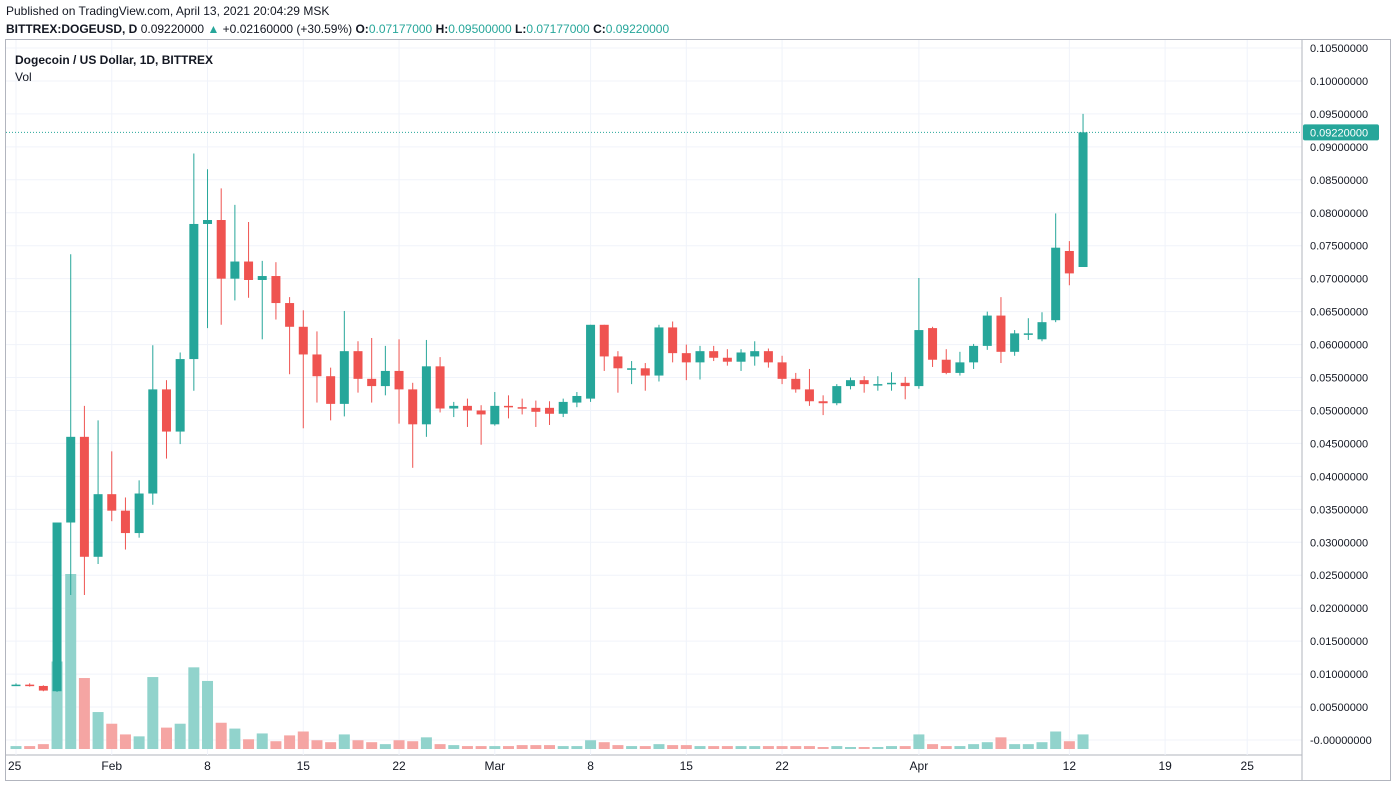  Describe the element at coordinates (1339, 642) in the screenshot. I see `y-tick-label: 0.01500000` at that location.